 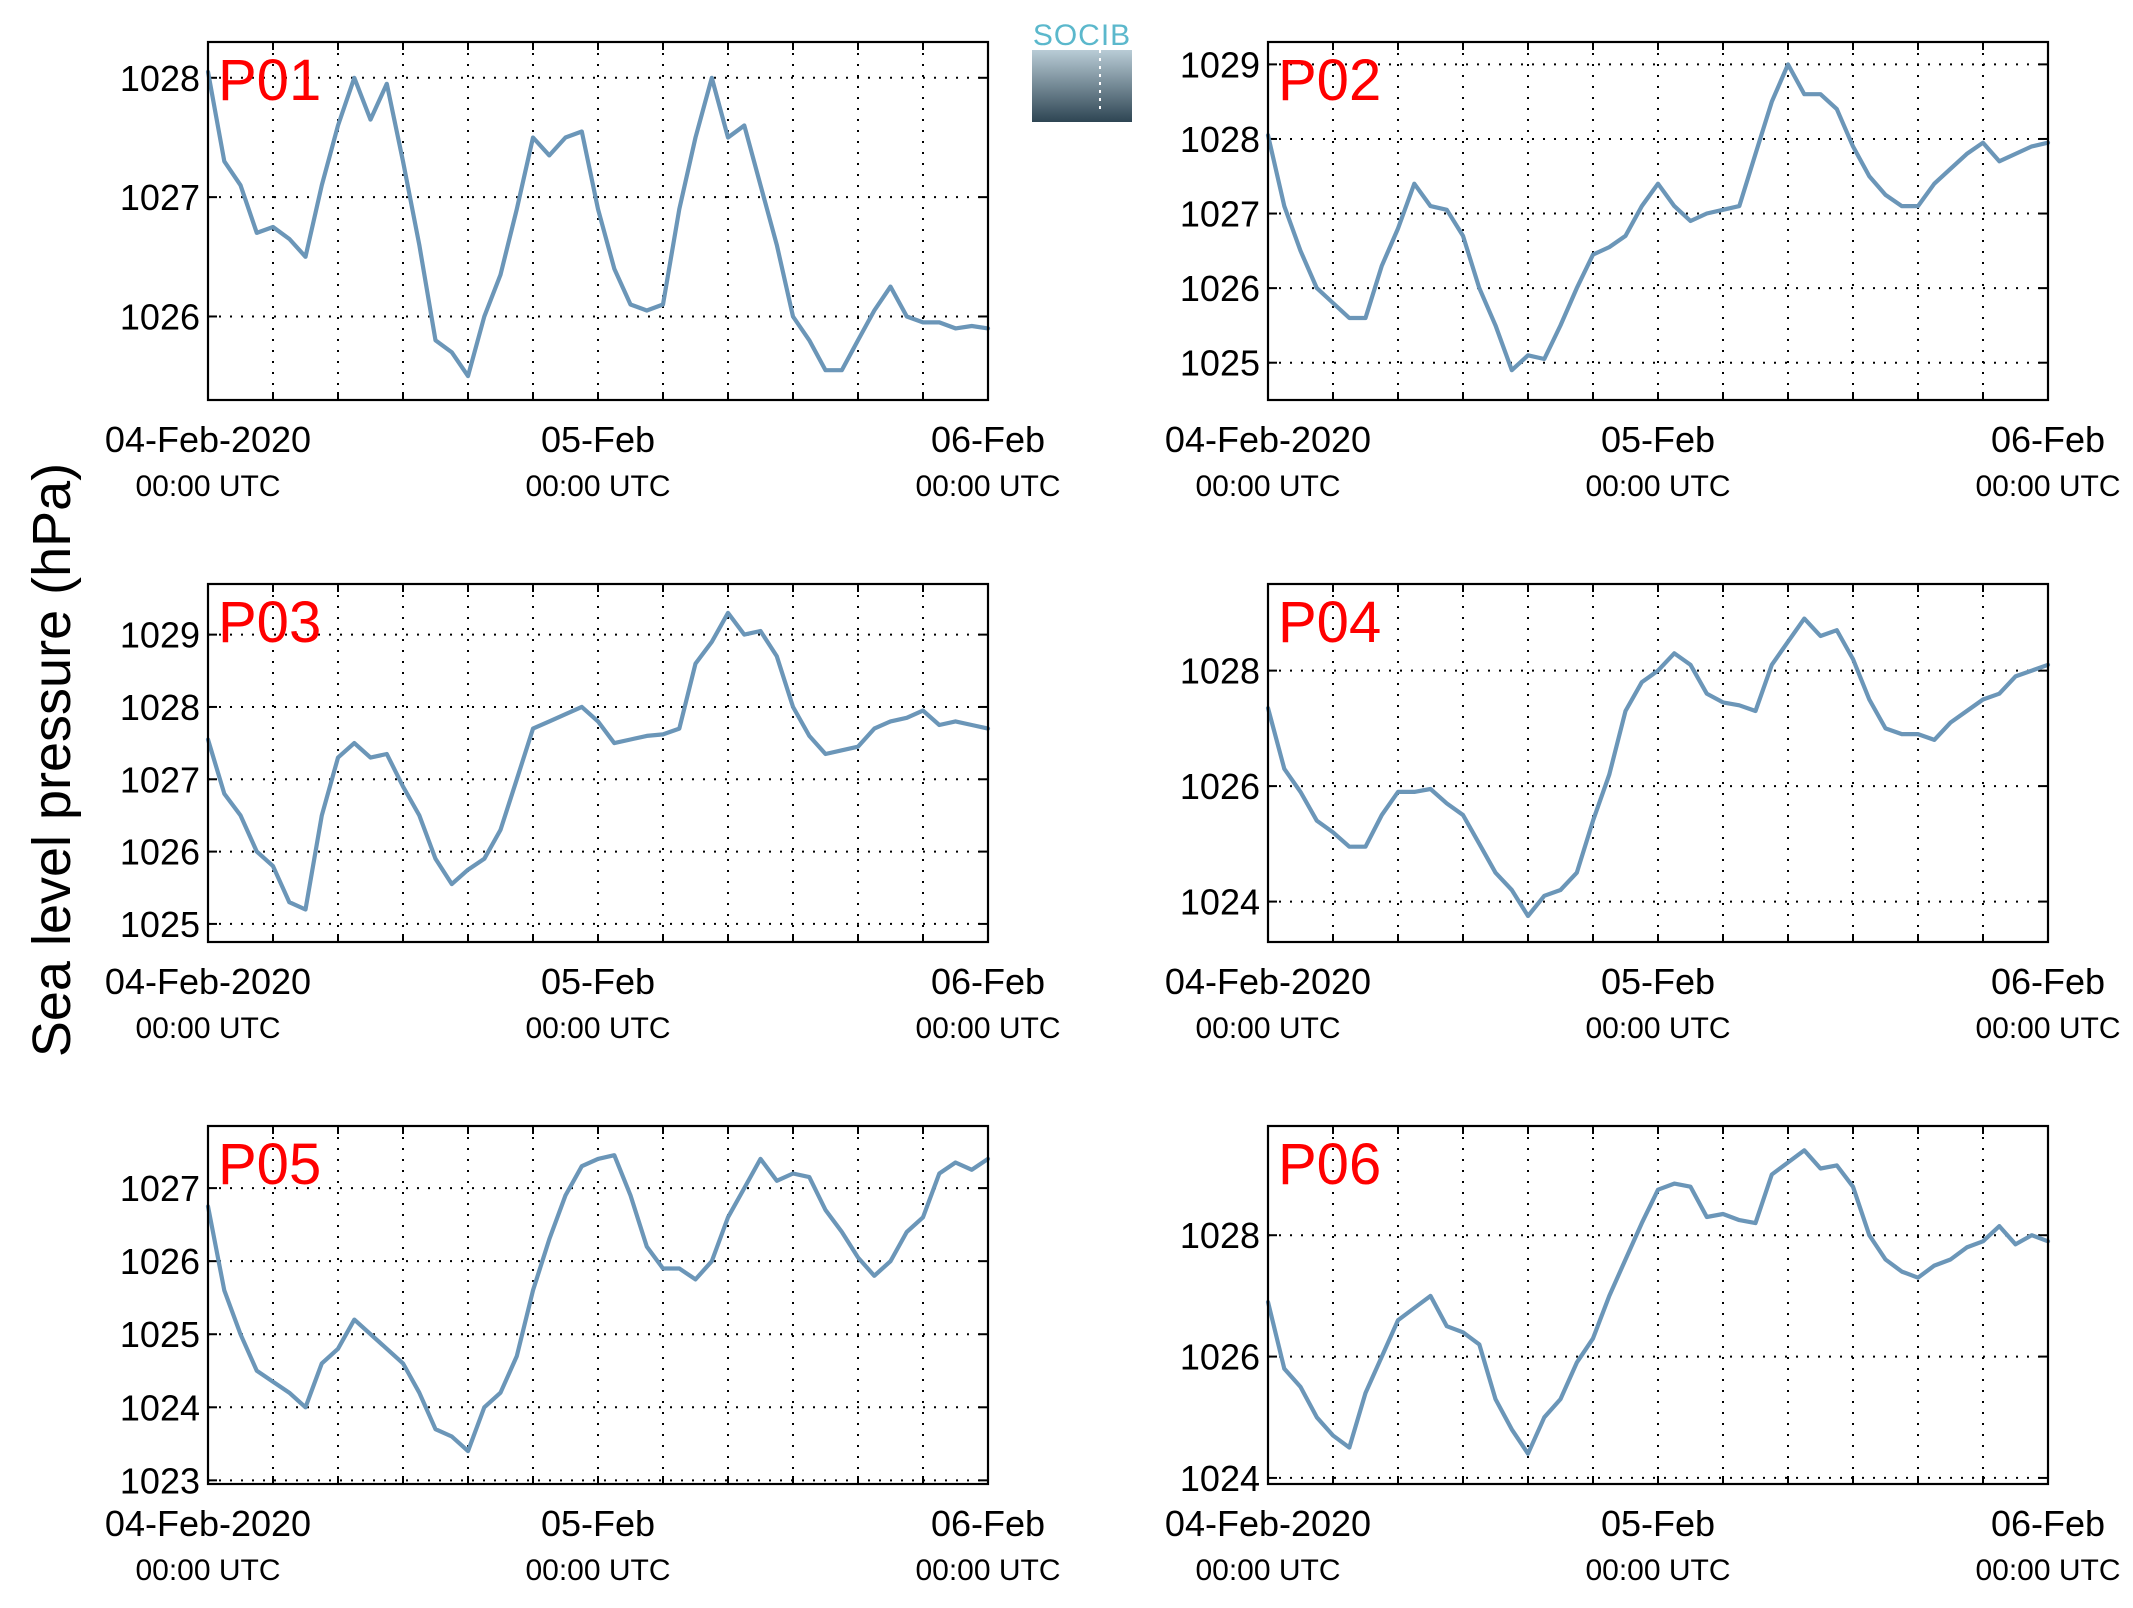 I want to click on series-line-p04, so click(x=1658, y=767).